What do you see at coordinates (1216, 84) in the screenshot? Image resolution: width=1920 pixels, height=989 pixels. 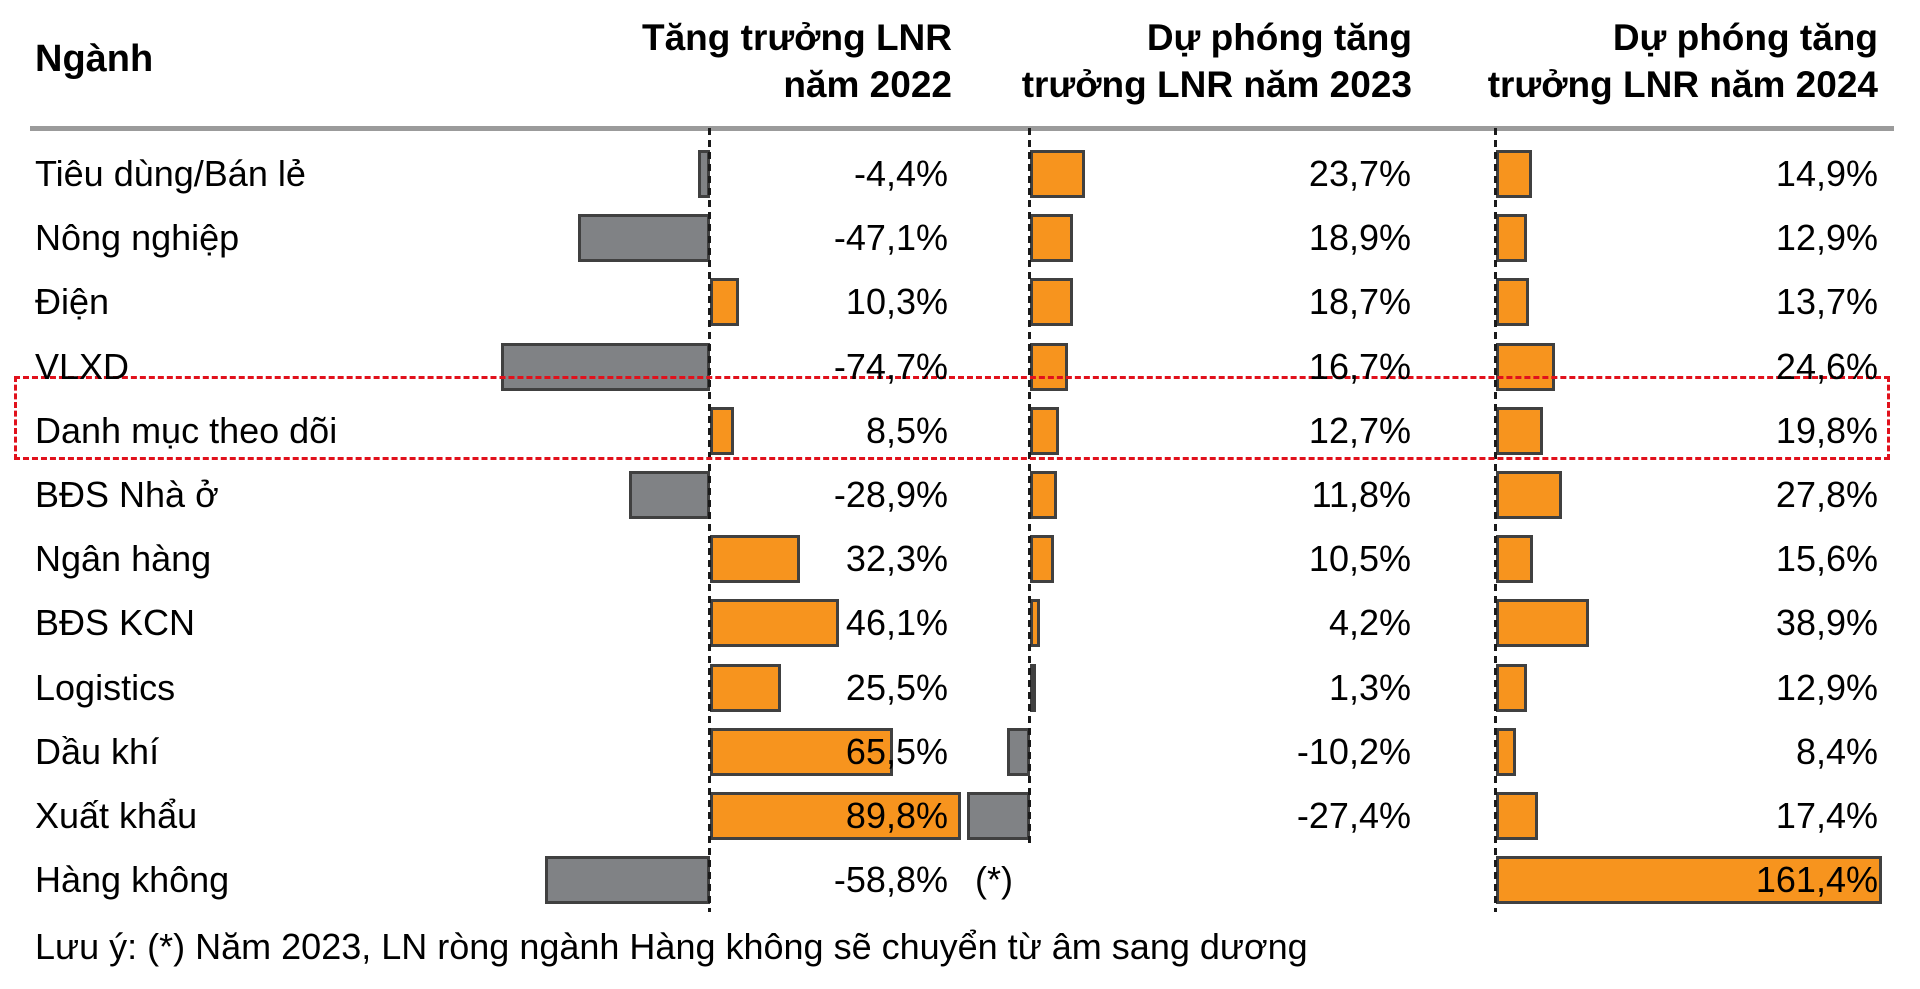 I see `column-header-2023-line2: trưởng LNR năm 2023` at bounding box center [1216, 84].